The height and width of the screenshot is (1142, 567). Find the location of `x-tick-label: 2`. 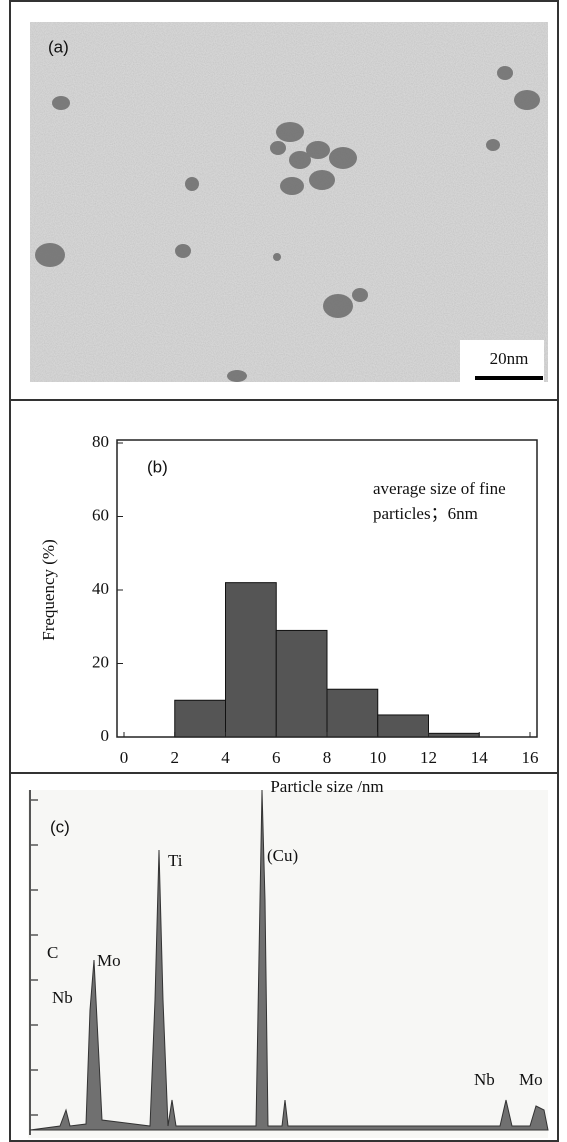

x-tick-label: 2 is located at coordinates (175, 757).